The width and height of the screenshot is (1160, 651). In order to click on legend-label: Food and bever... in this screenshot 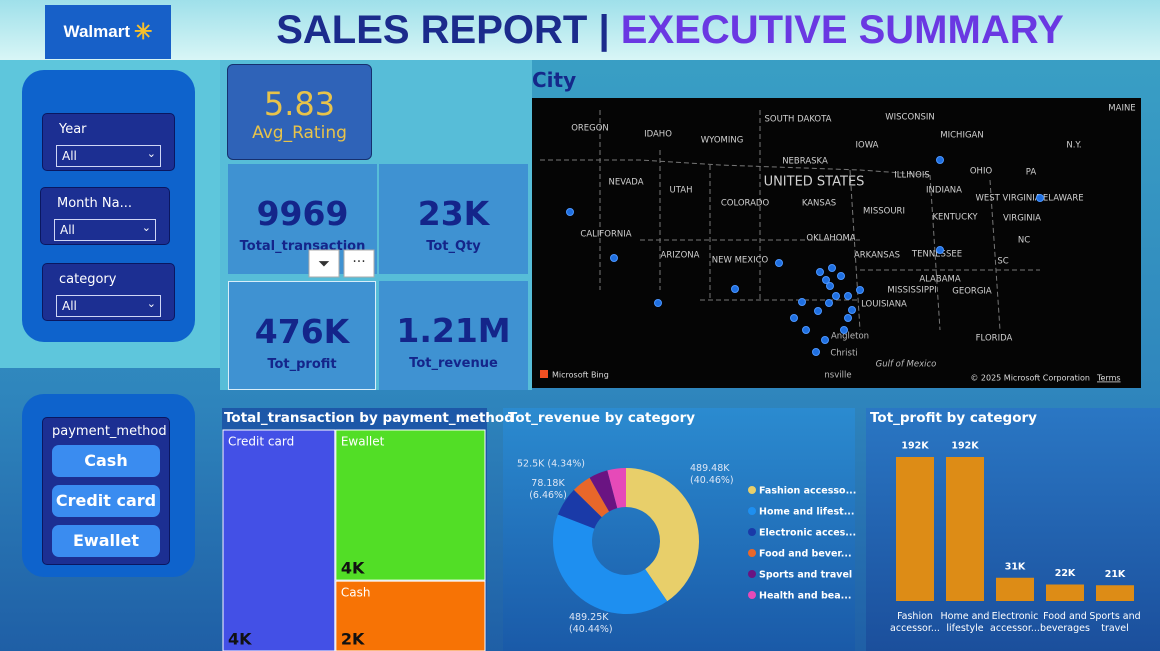, I will do `click(805, 554)`.